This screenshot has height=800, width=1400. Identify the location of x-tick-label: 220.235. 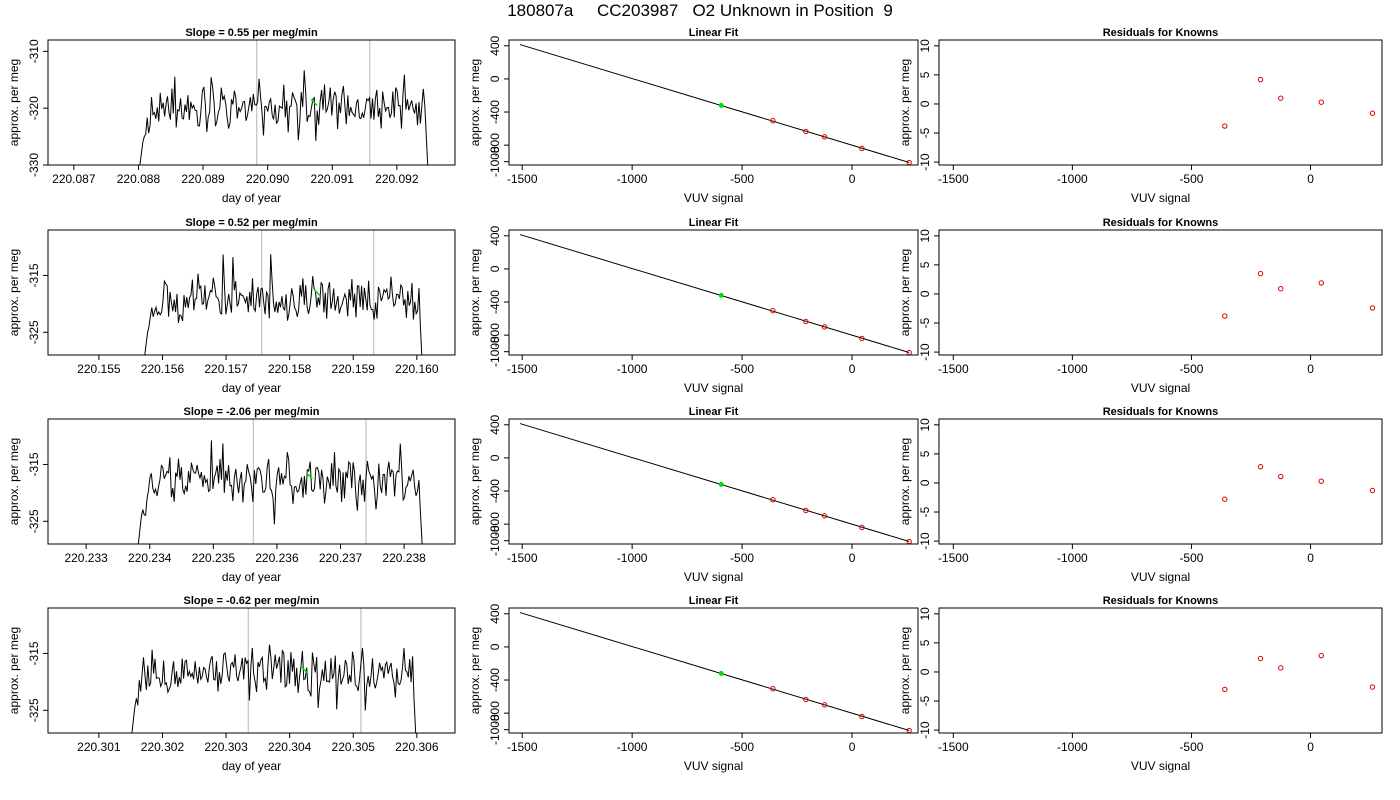
(214, 558).